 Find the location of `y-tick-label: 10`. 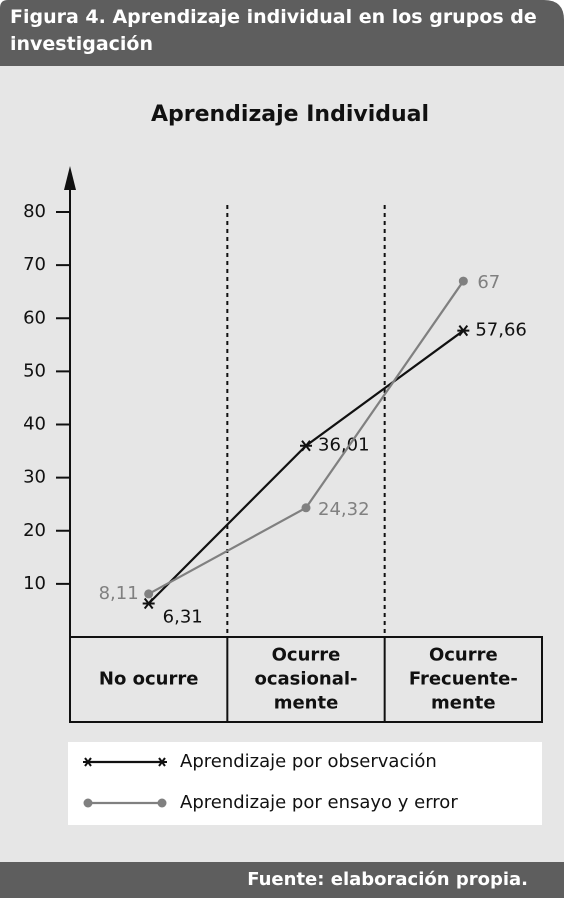

y-tick-label: 10 is located at coordinates (34, 583).